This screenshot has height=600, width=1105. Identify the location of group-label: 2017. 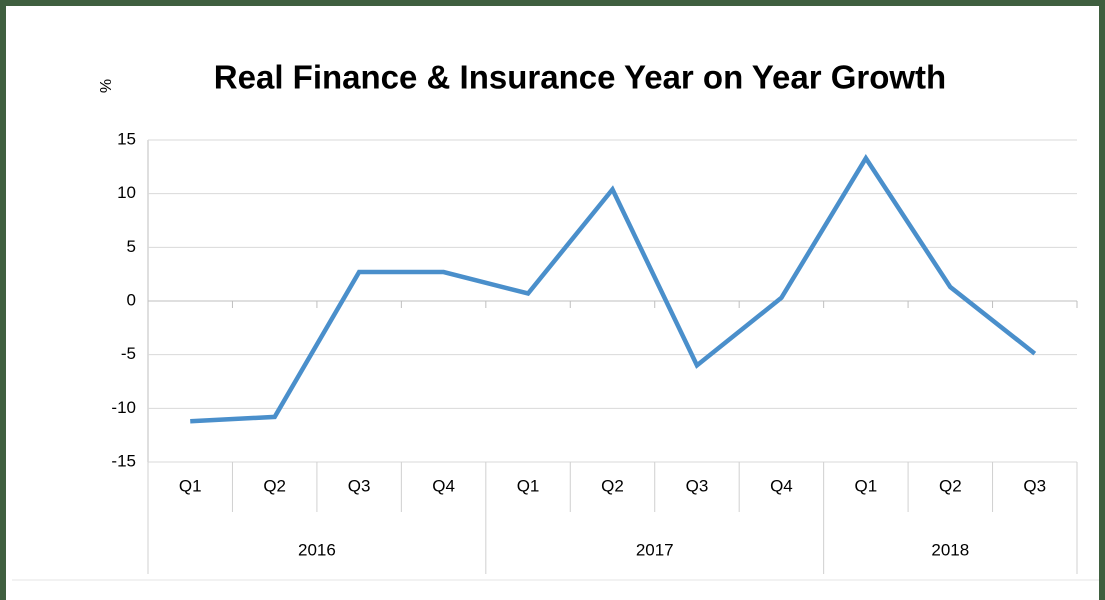
(655, 549).